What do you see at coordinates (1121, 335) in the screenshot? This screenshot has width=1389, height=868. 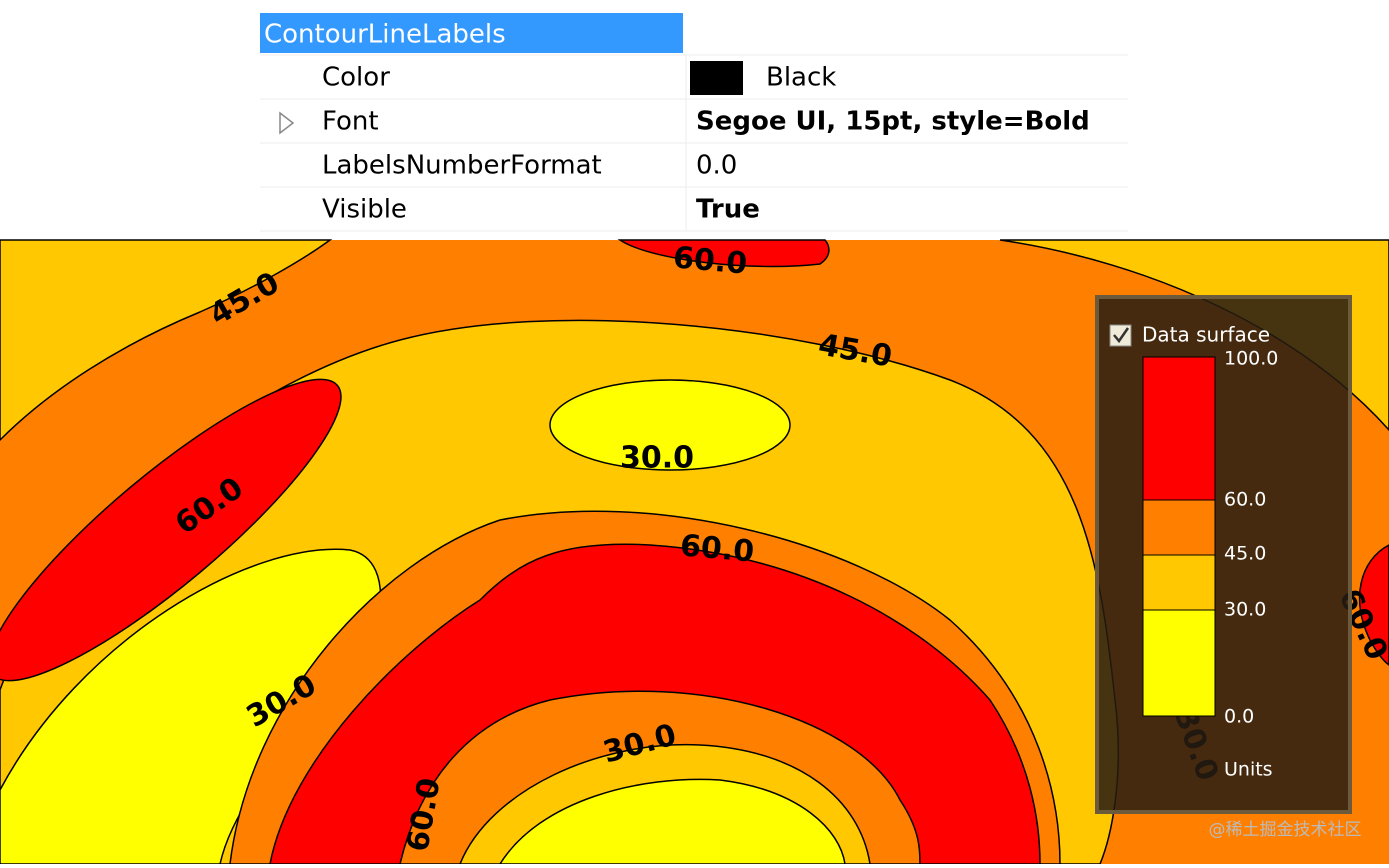 I see `checkmark` at bounding box center [1121, 335].